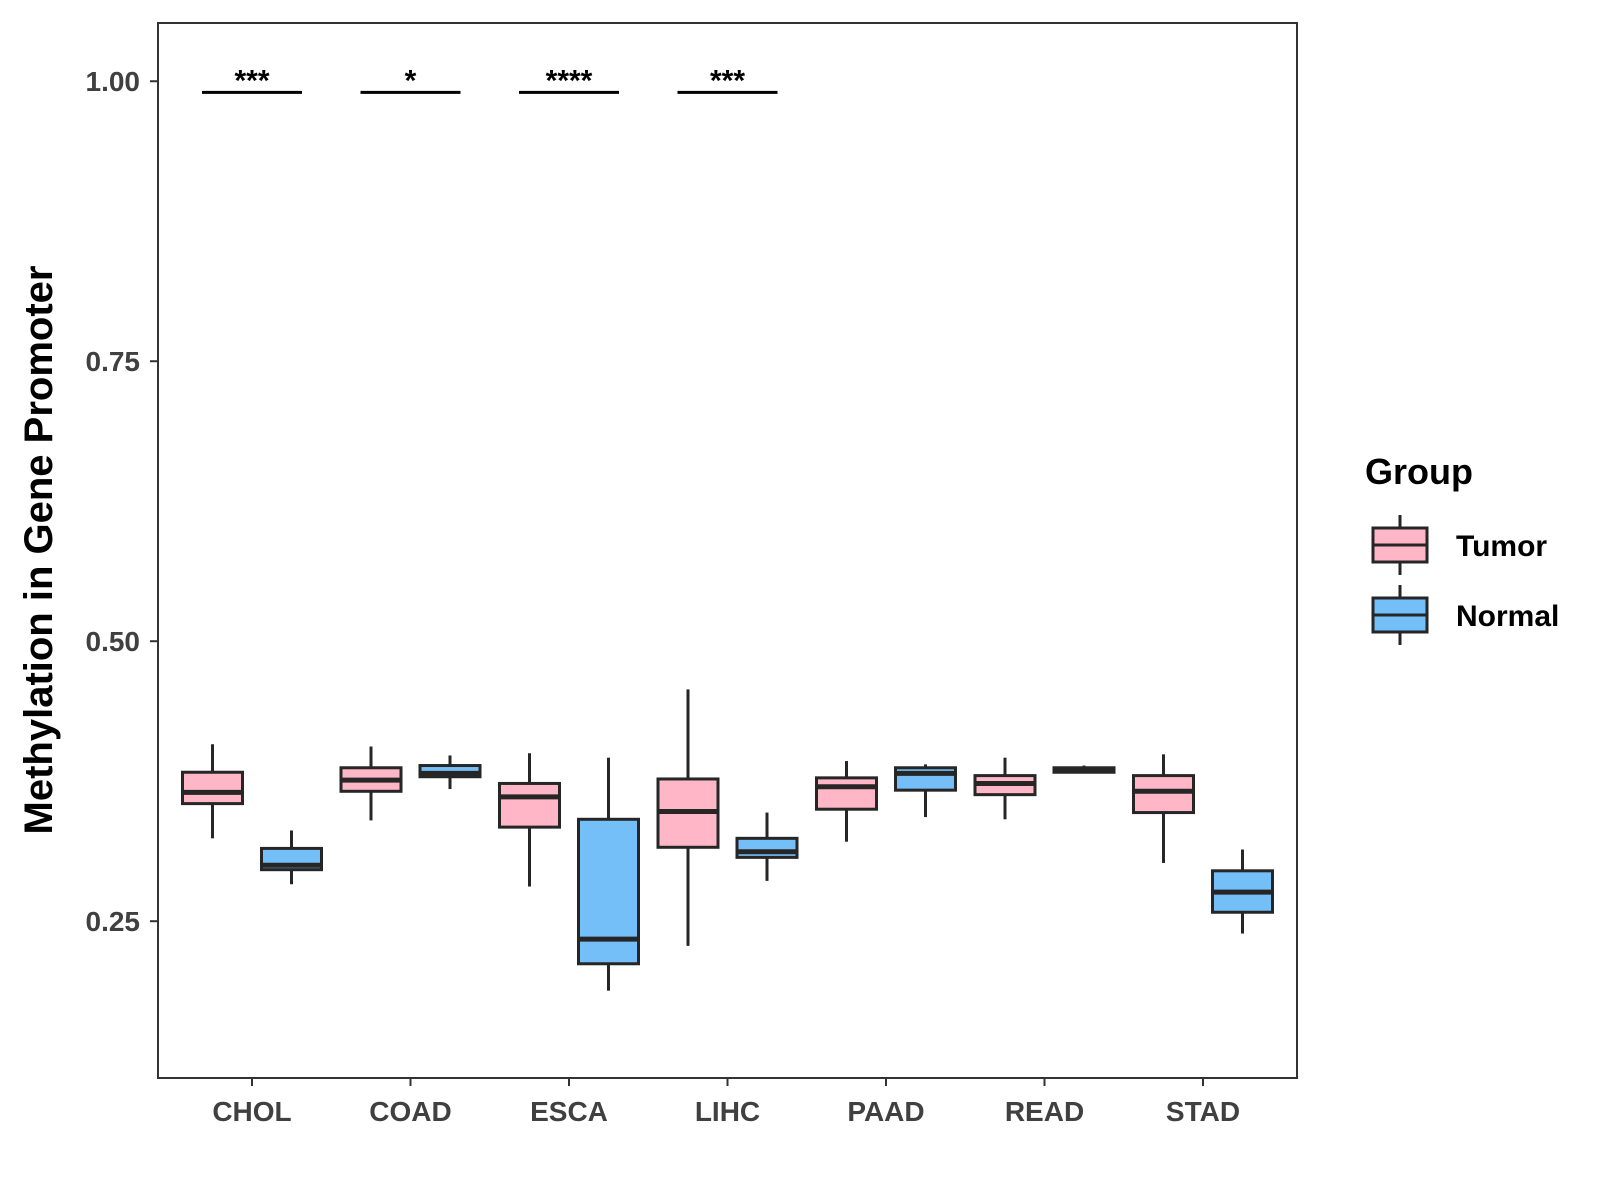 The width and height of the screenshot is (1600, 1200). I want to click on x-tick-label: LIHC, so click(727, 1111).